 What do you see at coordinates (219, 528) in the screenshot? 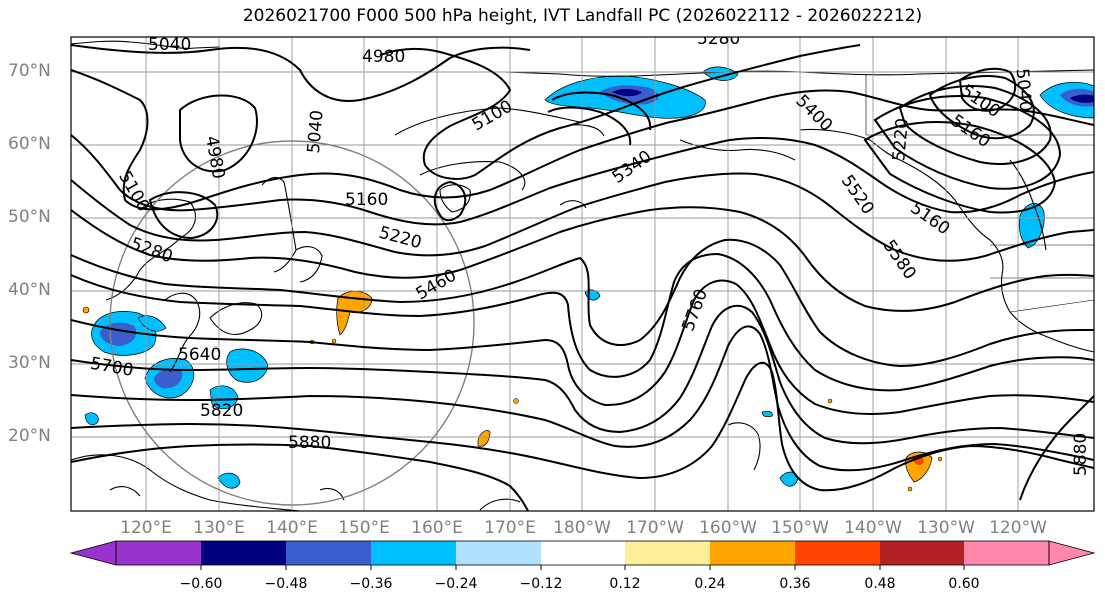
I see `lon-tick-label: 130°E` at bounding box center [219, 528].